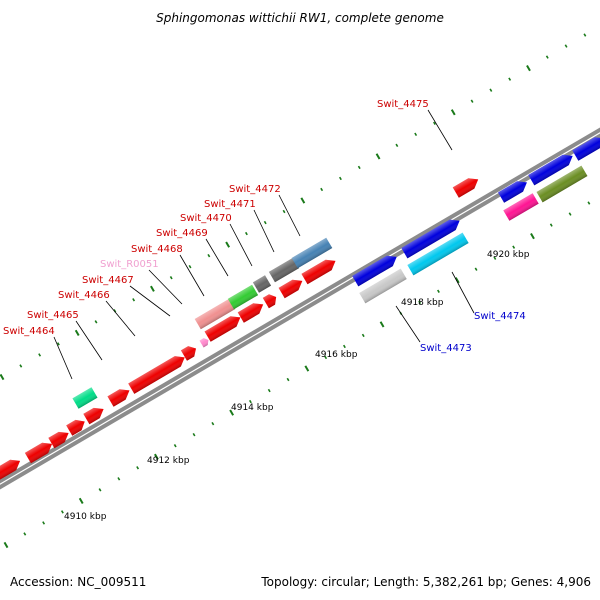 The image size is (600, 600). What do you see at coordinates (157, 249) in the screenshot?
I see `gene-label: Swit_4468` at bounding box center [157, 249].